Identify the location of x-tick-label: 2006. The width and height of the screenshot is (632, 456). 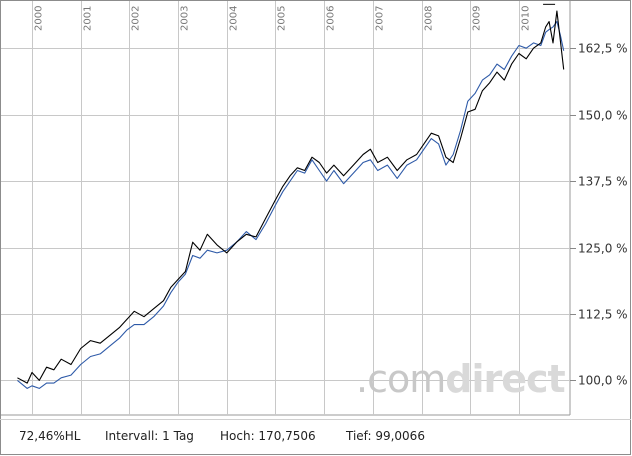
(331, 18).